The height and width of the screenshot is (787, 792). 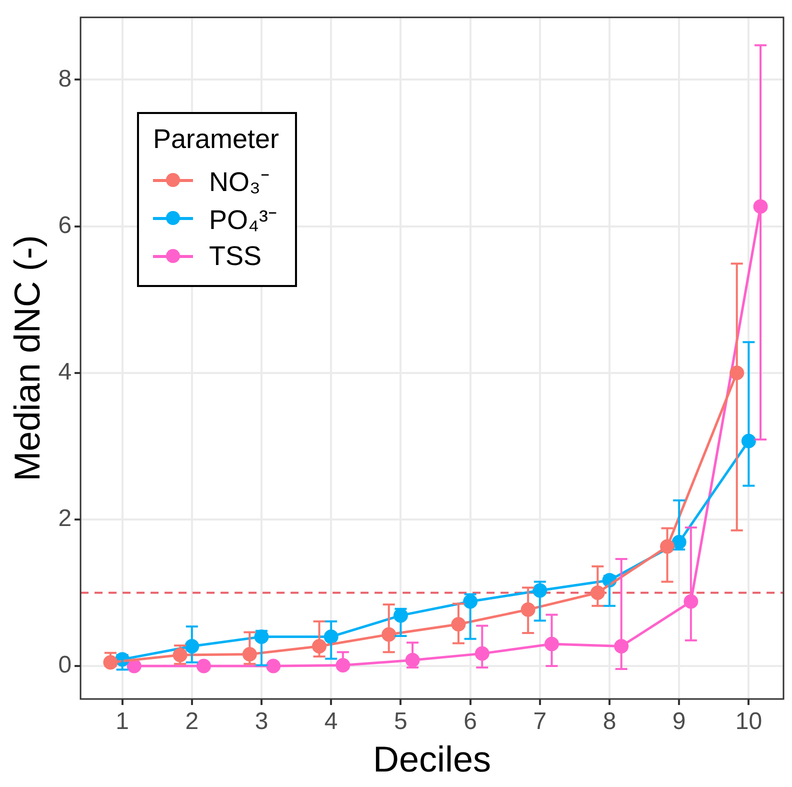 I want to click on y-tick-label: 6, so click(x=65, y=225).